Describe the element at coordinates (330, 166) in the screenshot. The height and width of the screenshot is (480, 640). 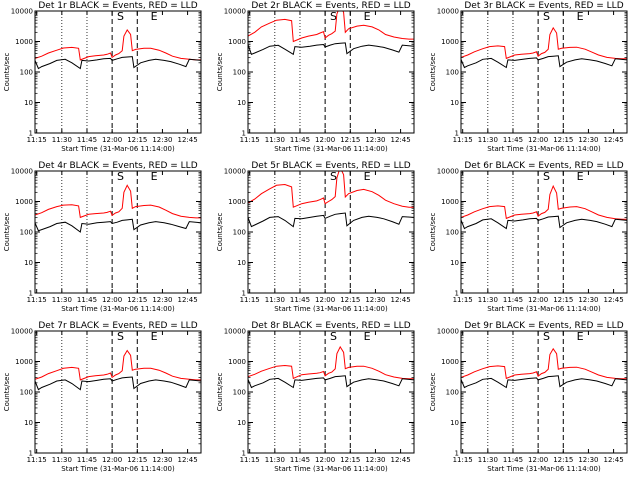
I see `chart-title: Det 5r BLACK = Events, RED = LLD` at that location.